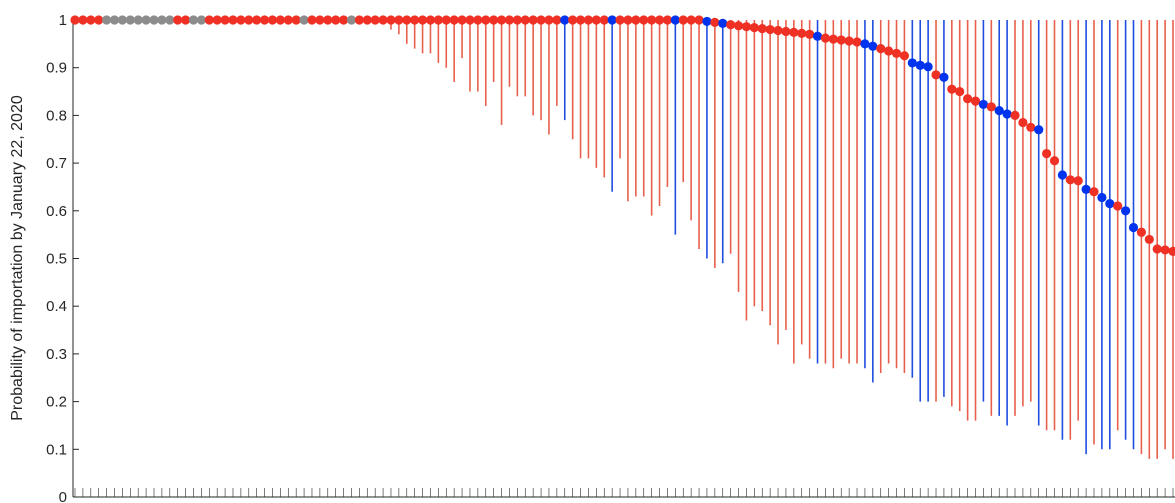  I want to click on y-tick-label: 0.9, so click(56, 68).